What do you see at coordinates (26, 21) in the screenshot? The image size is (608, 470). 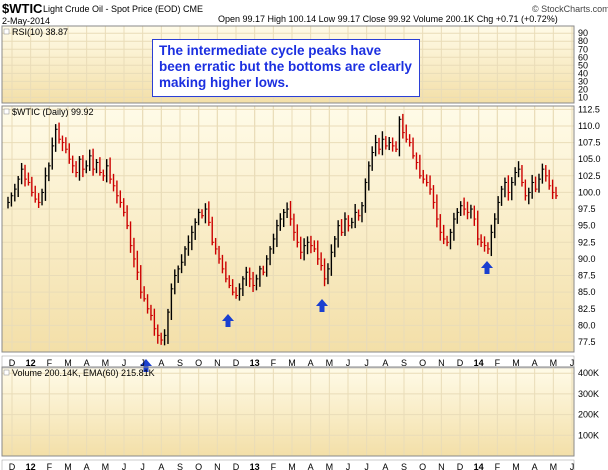 I see `chart-date: 2-May-2014` at bounding box center [26, 21].